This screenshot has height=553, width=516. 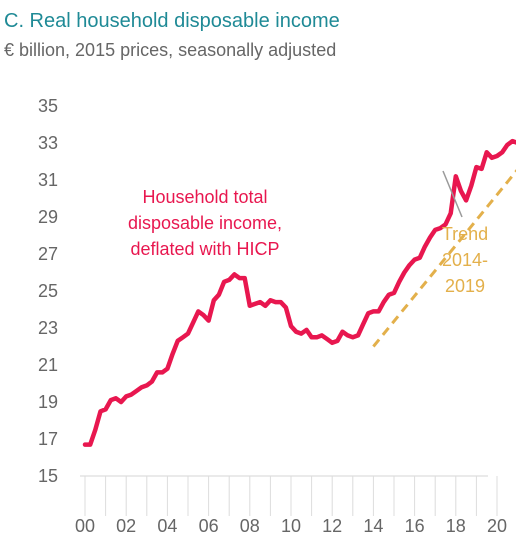 I want to click on chart-title: C. Real household disposable income, so click(x=172, y=21).